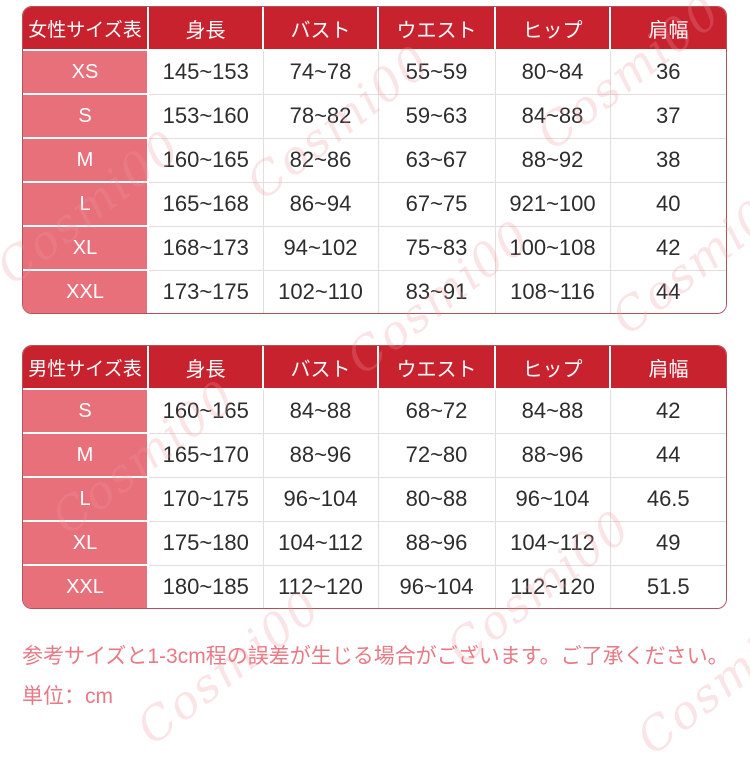 The image size is (750, 765). I want to click on value-cell: 82~86, so click(321, 160).